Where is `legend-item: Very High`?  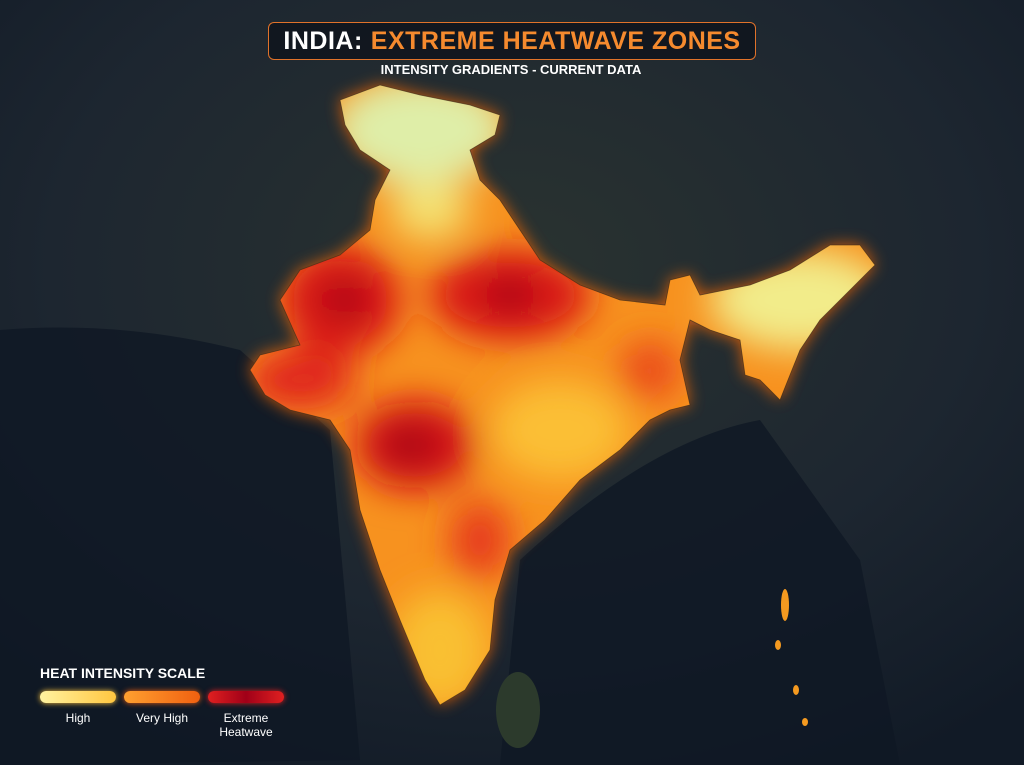
legend-item: Very High is located at coordinates (162, 715).